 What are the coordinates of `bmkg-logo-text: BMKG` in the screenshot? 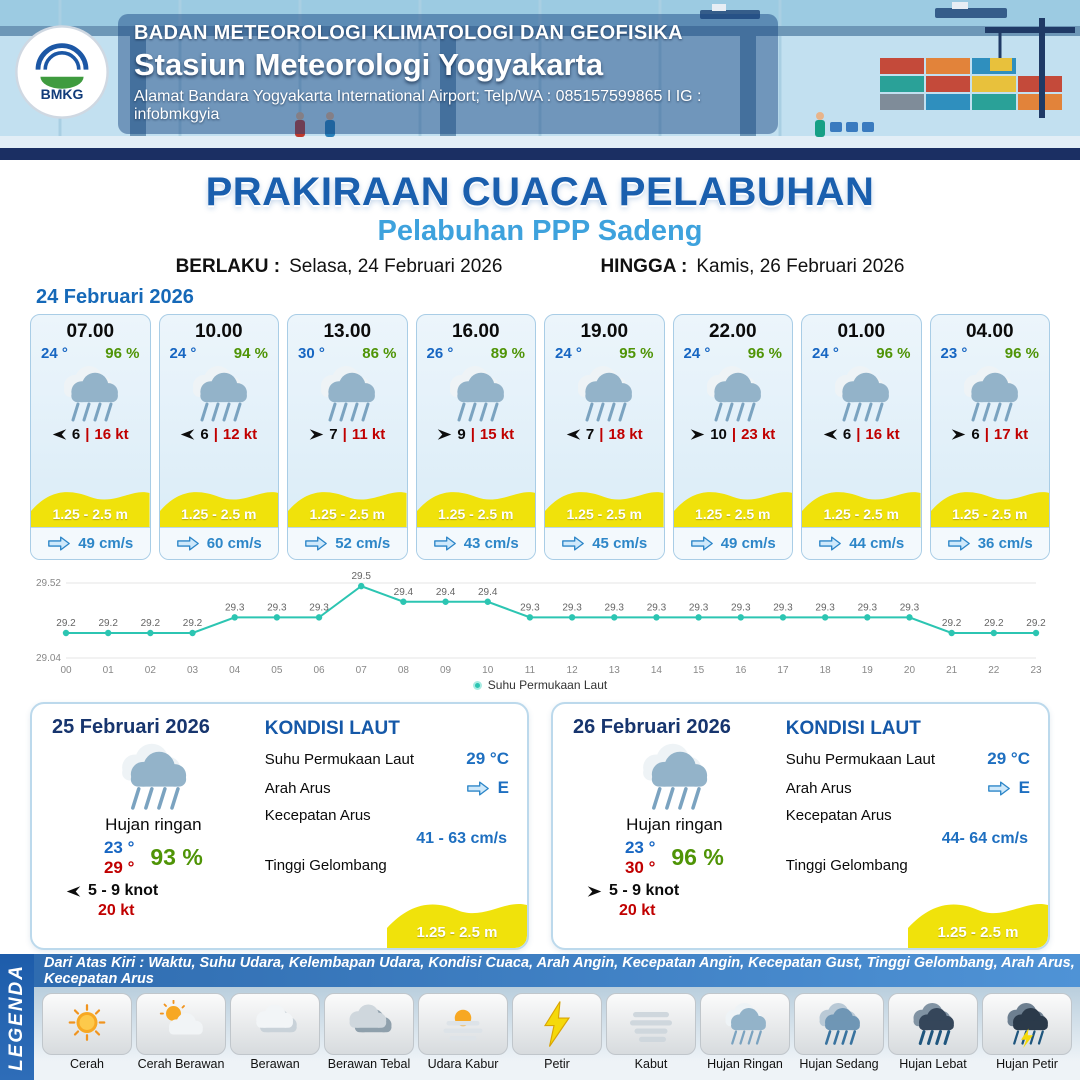 It's located at (62, 94).